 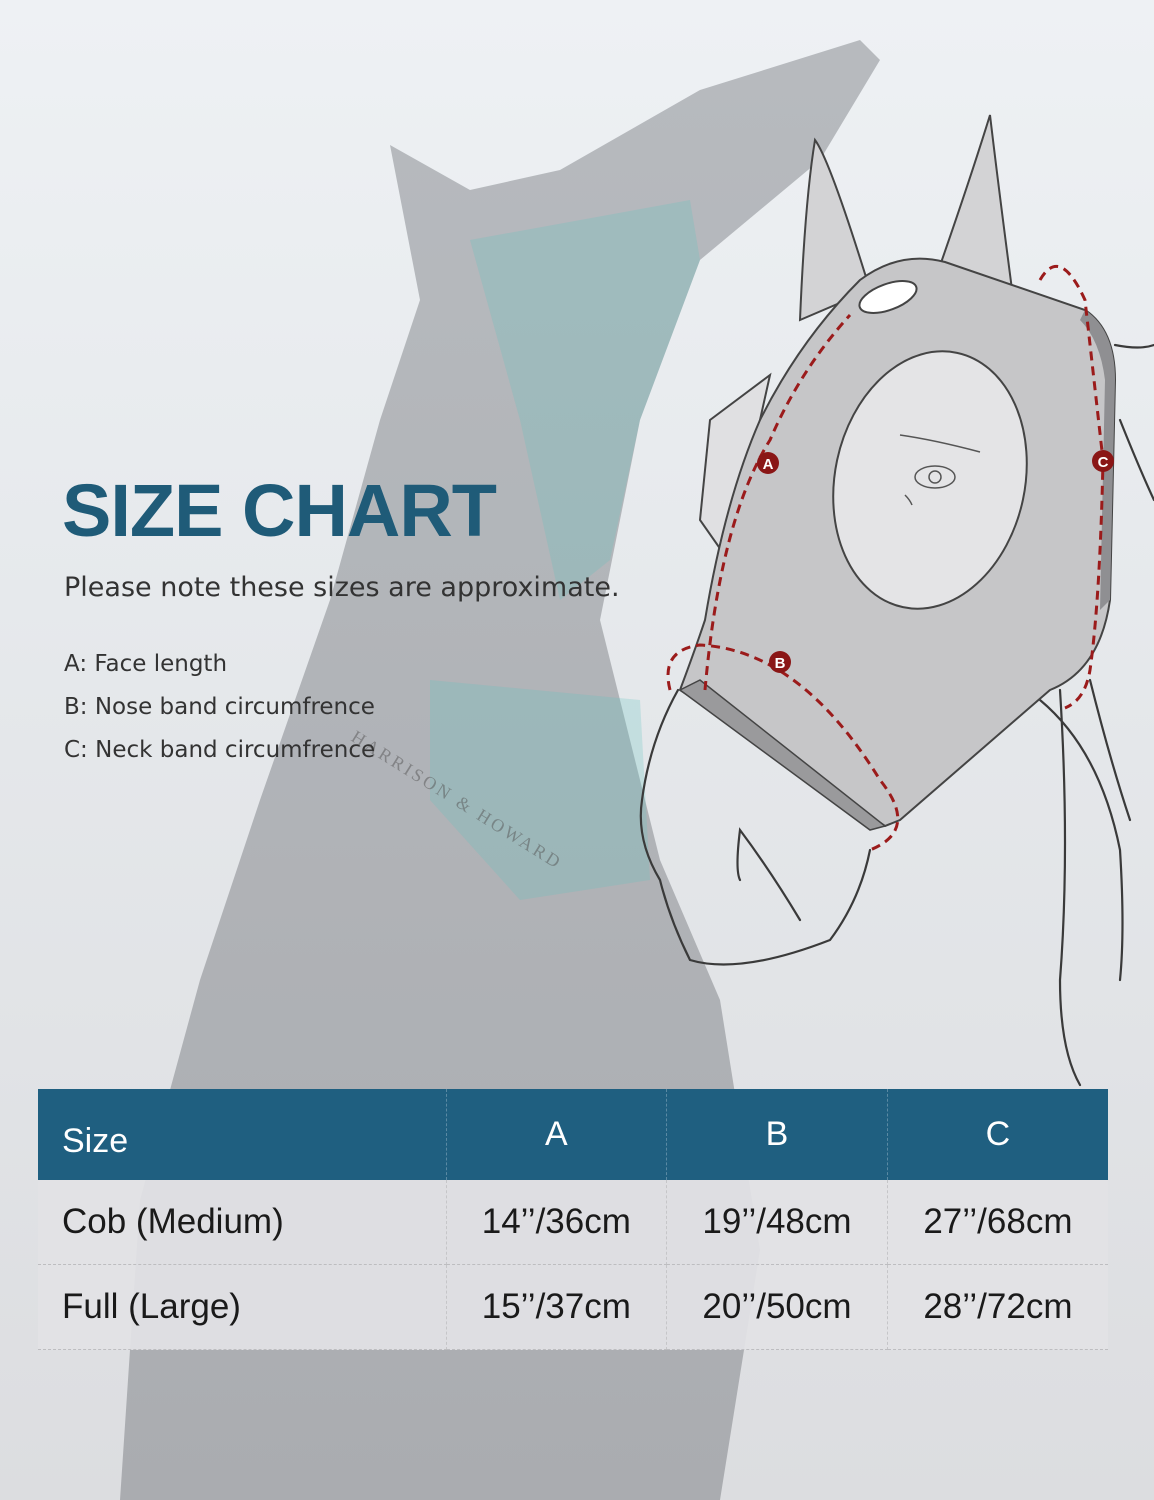 I want to click on value-a: 15’’/37cm, so click(x=557, y=1307).